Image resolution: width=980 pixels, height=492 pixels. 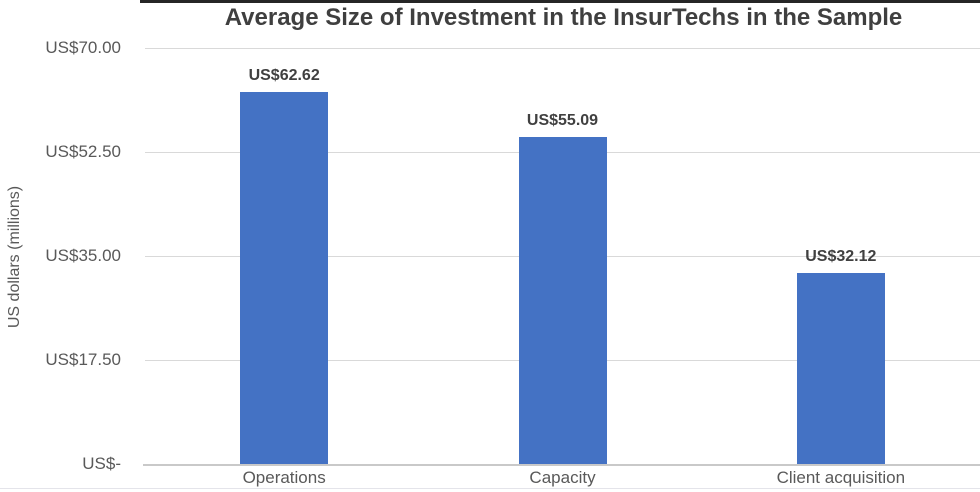 I want to click on bar-operations, so click(x=284, y=278).